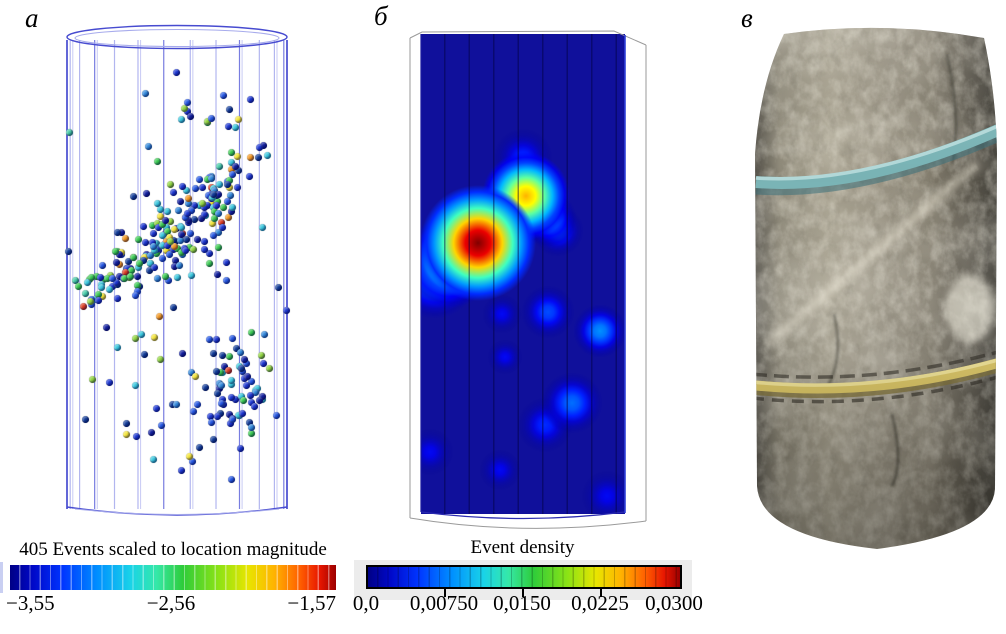  Describe the element at coordinates (747, 18) in the screenshot. I see `panel-v-label: в` at that location.